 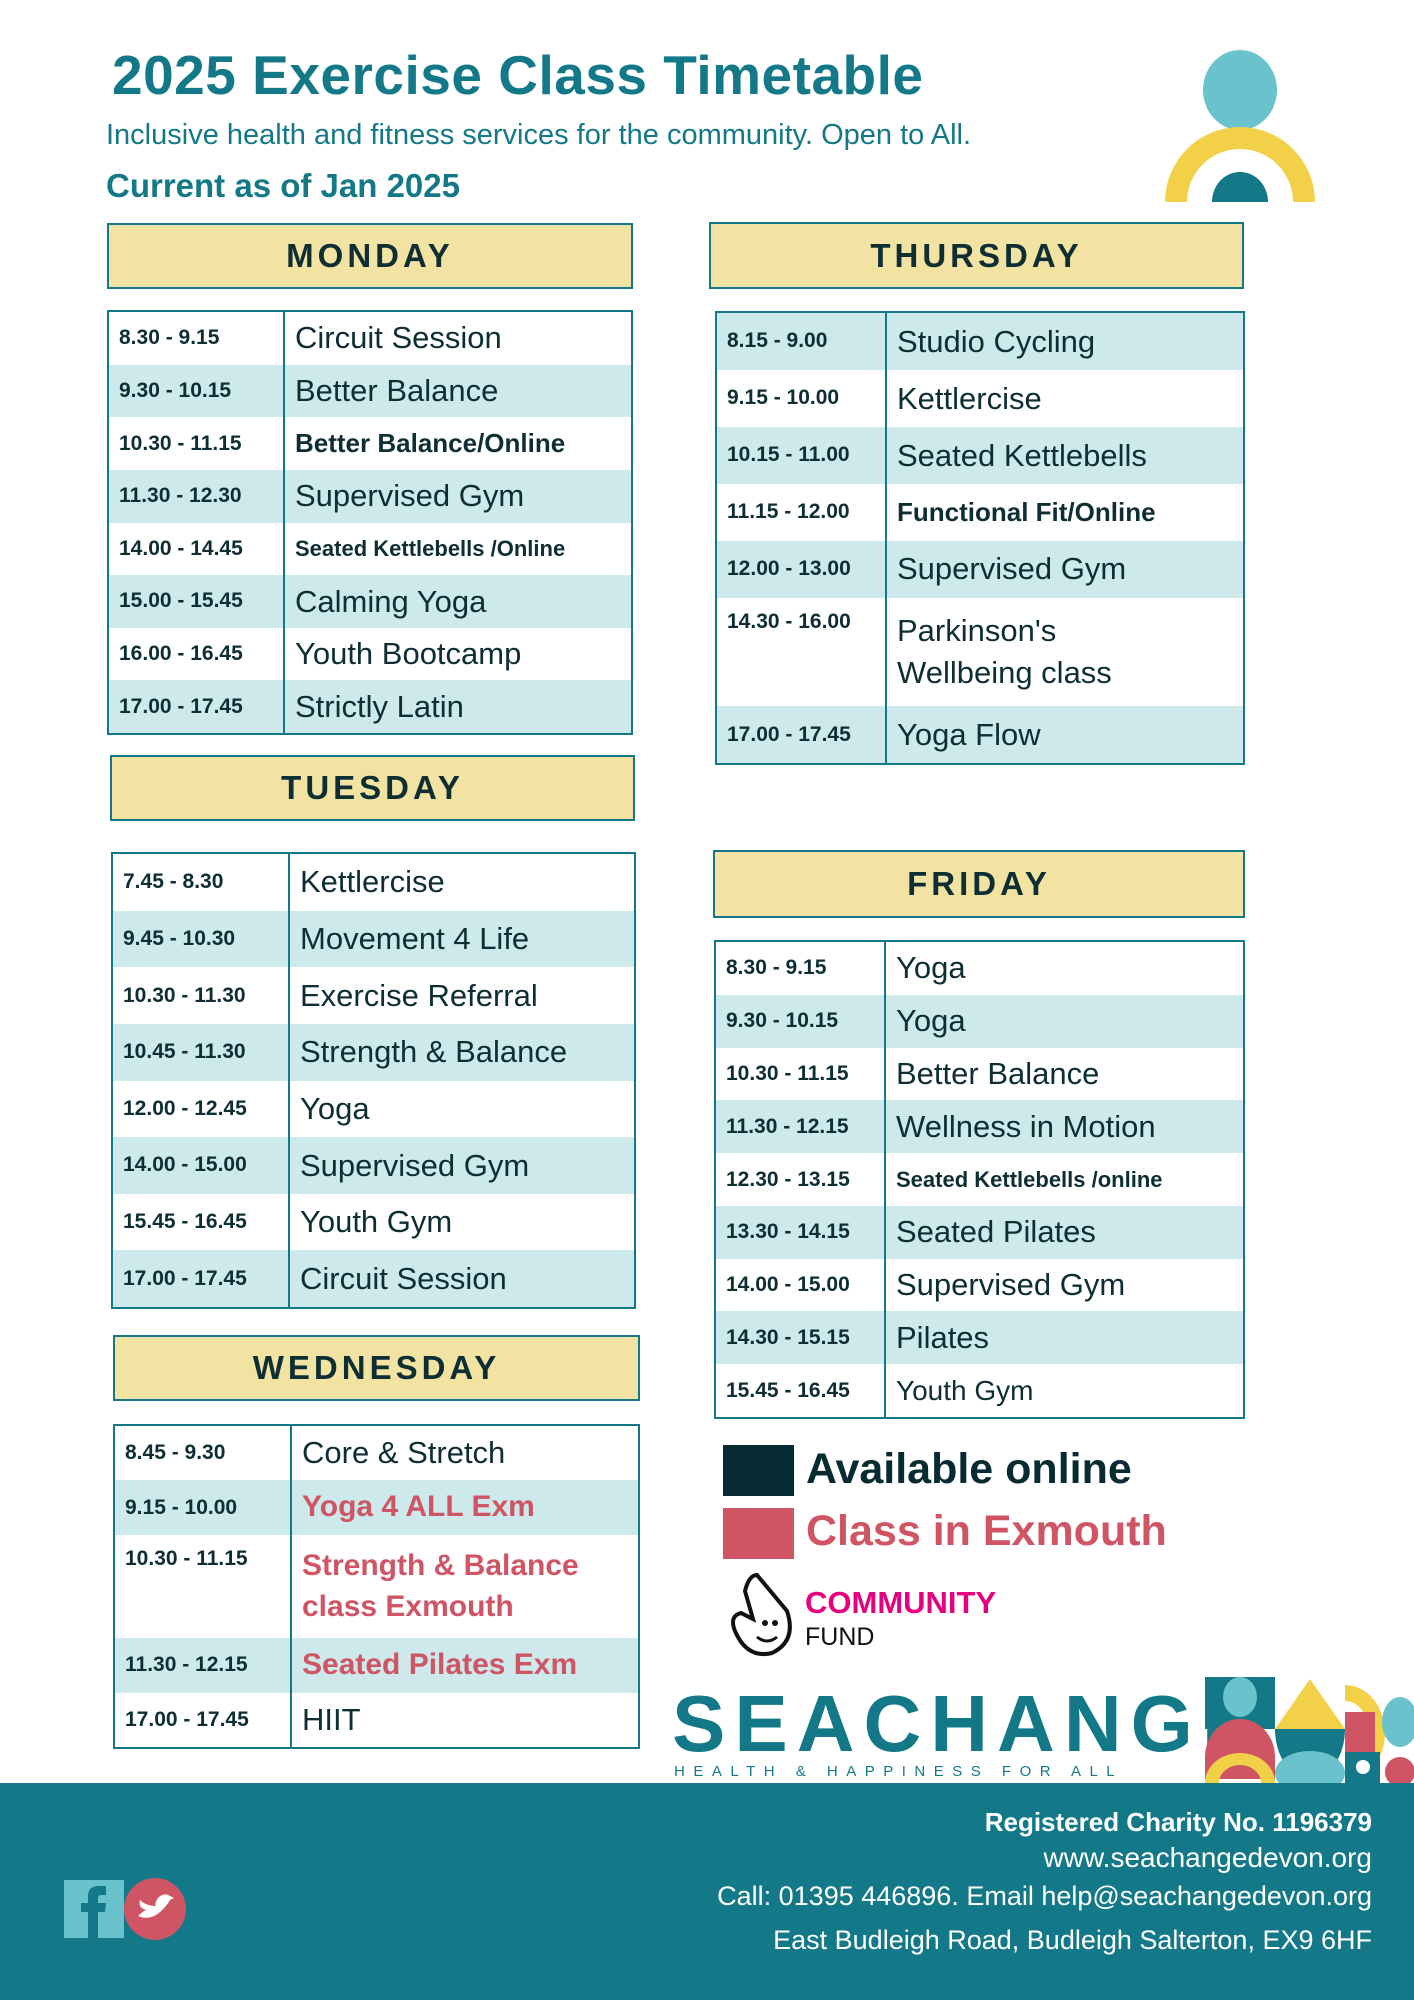 I want to click on table-row: 17.00 - 17.45 HIIT, so click(x=376, y=1719).